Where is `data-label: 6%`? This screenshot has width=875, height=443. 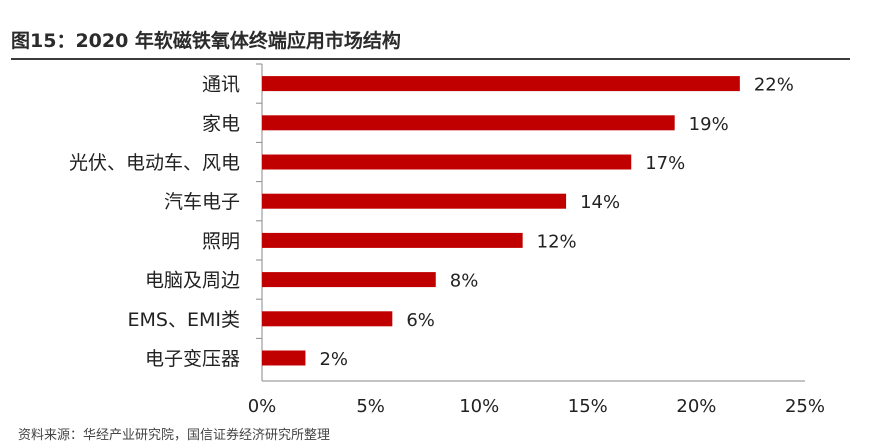 data-label: 6% is located at coordinates (420, 320).